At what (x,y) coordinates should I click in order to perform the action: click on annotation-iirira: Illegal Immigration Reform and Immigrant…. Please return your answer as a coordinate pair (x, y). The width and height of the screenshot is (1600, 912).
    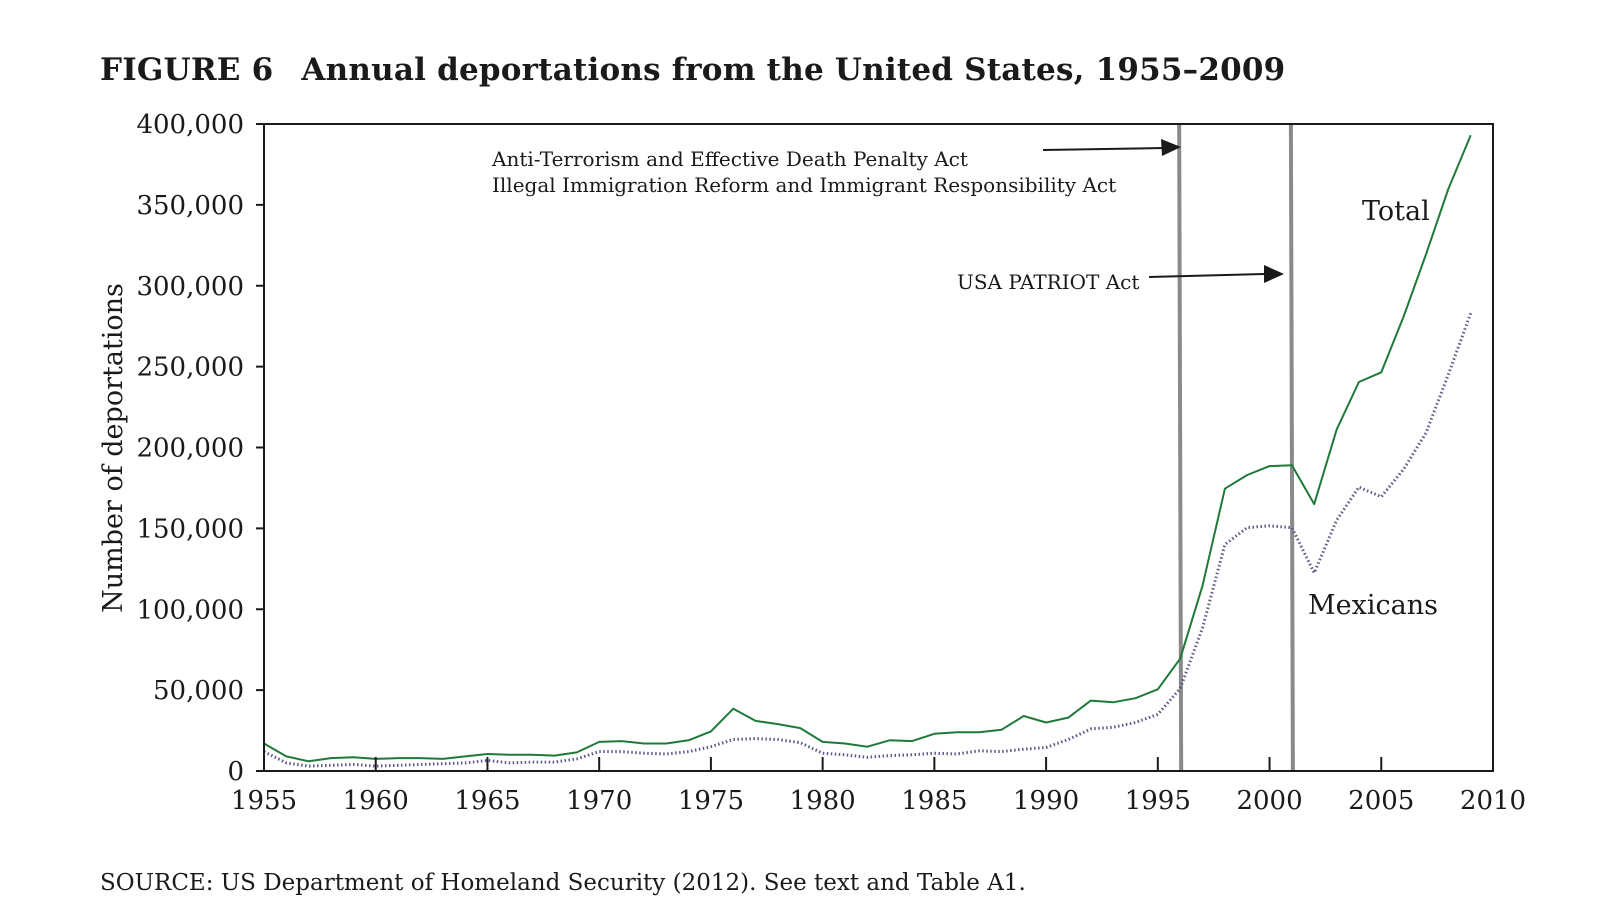
    Looking at the image, I should click on (804, 185).